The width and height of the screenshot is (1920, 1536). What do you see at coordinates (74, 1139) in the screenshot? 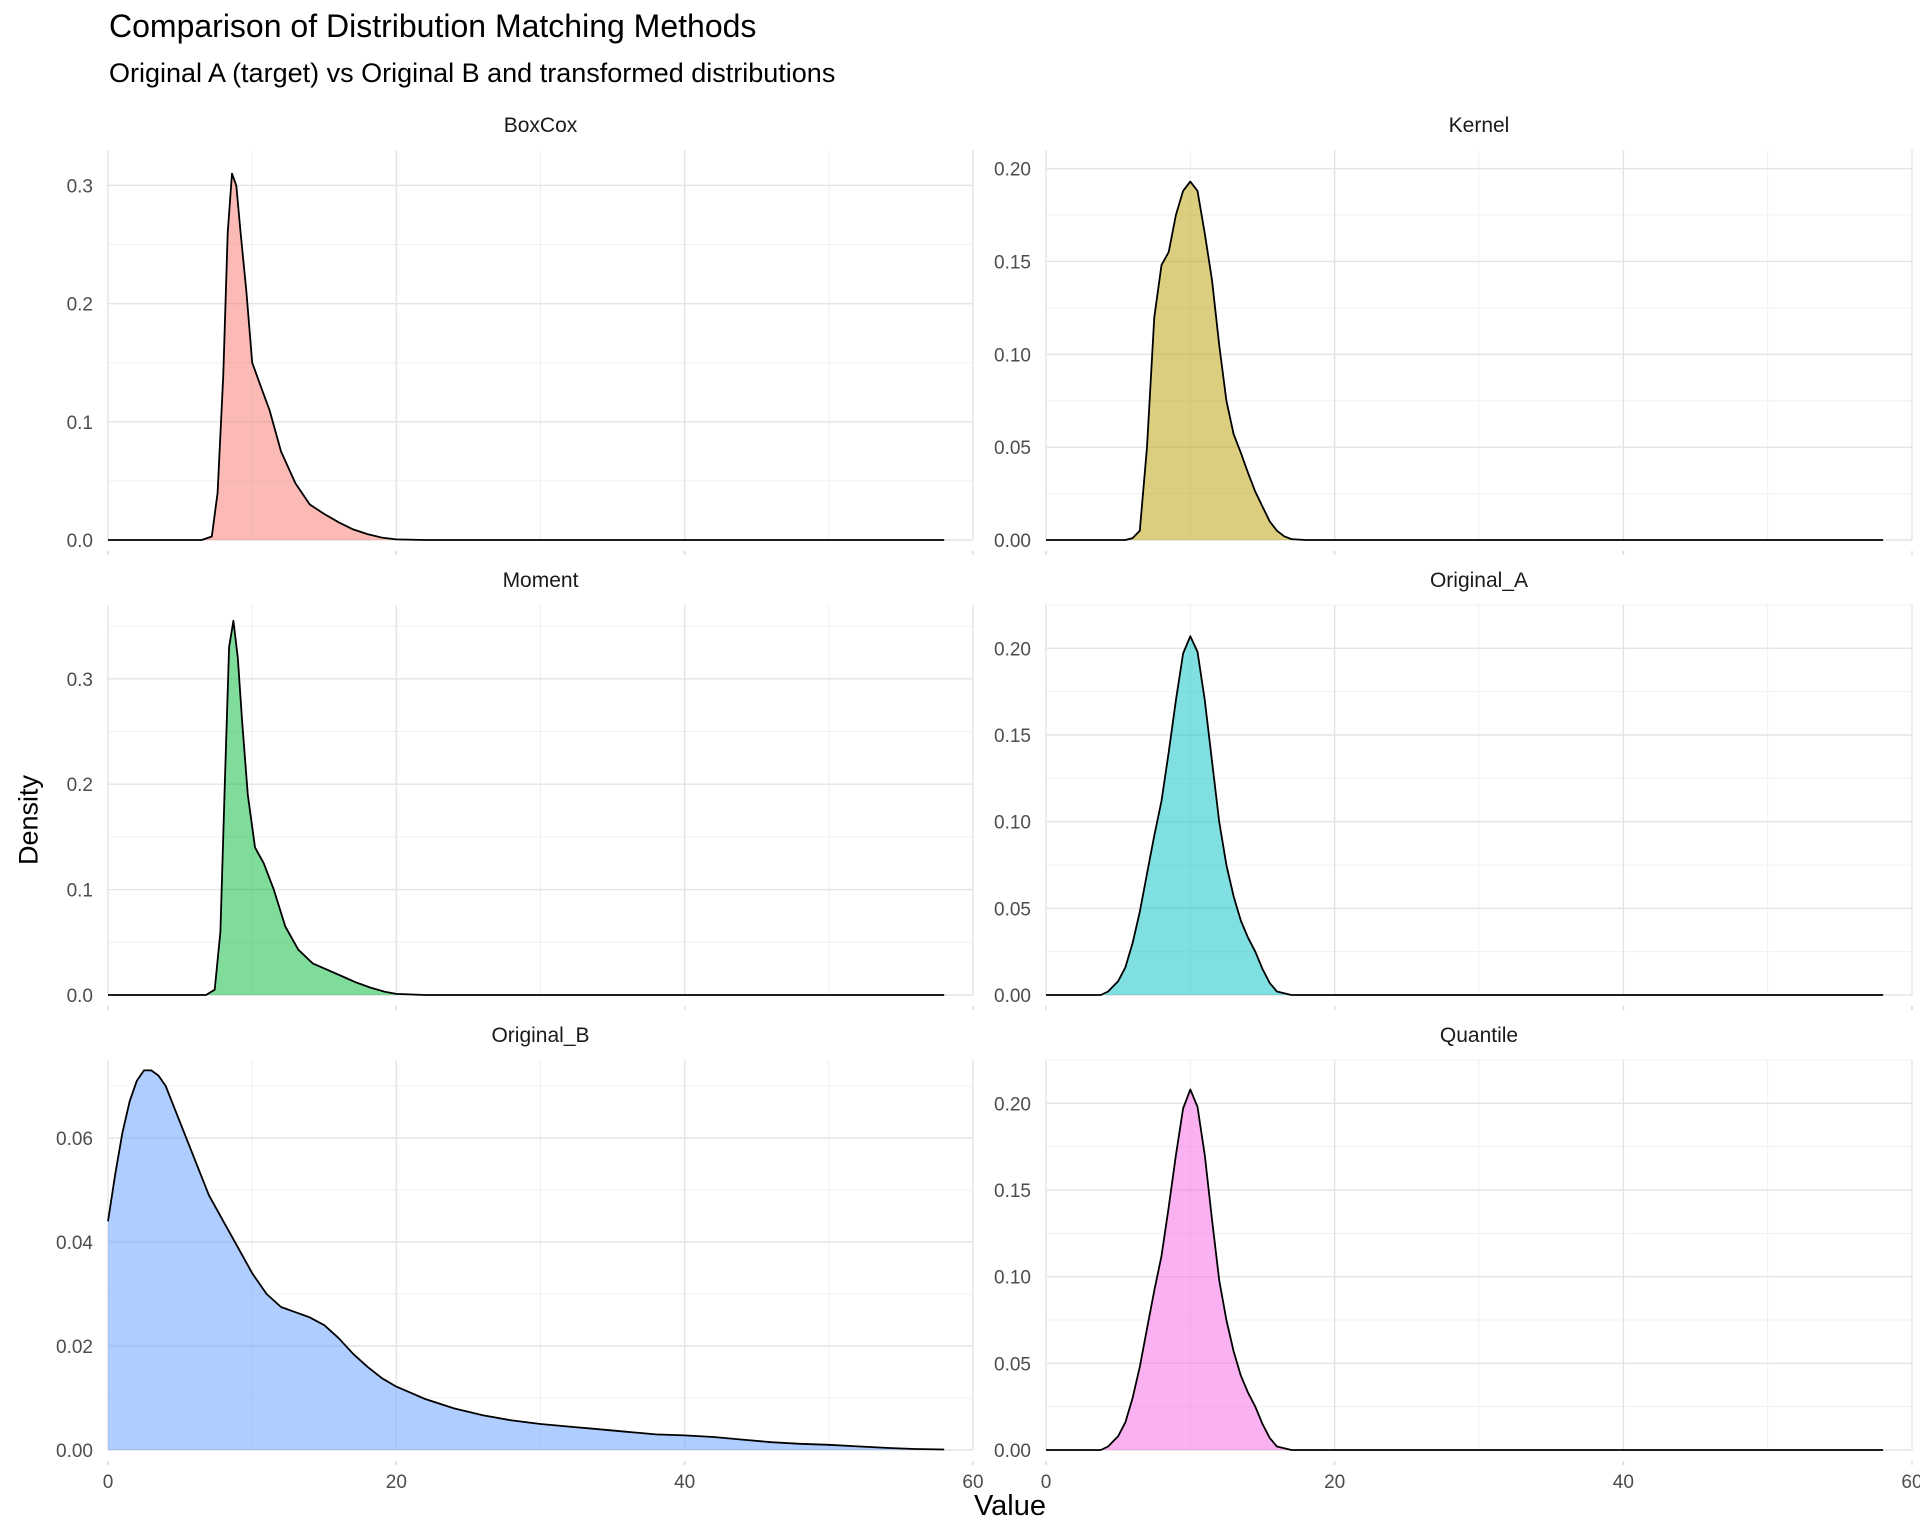
I see `y-tick-label: 0.06` at bounding box center [74, 1139].